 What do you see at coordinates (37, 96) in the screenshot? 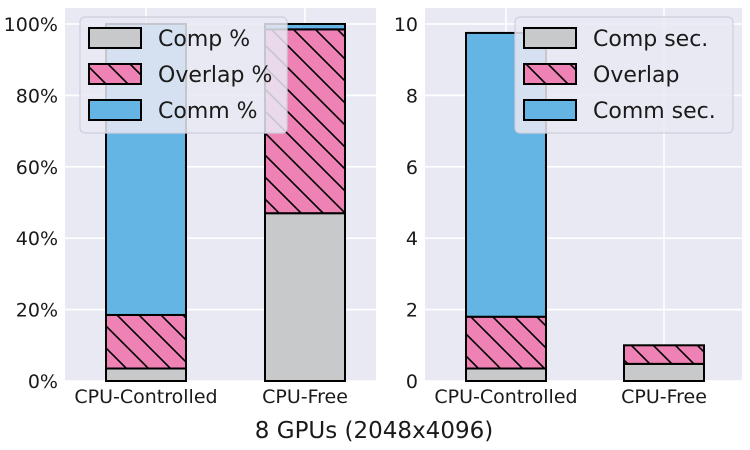
I see `y-tick-label: 80%` at bounding box center [37, 96].